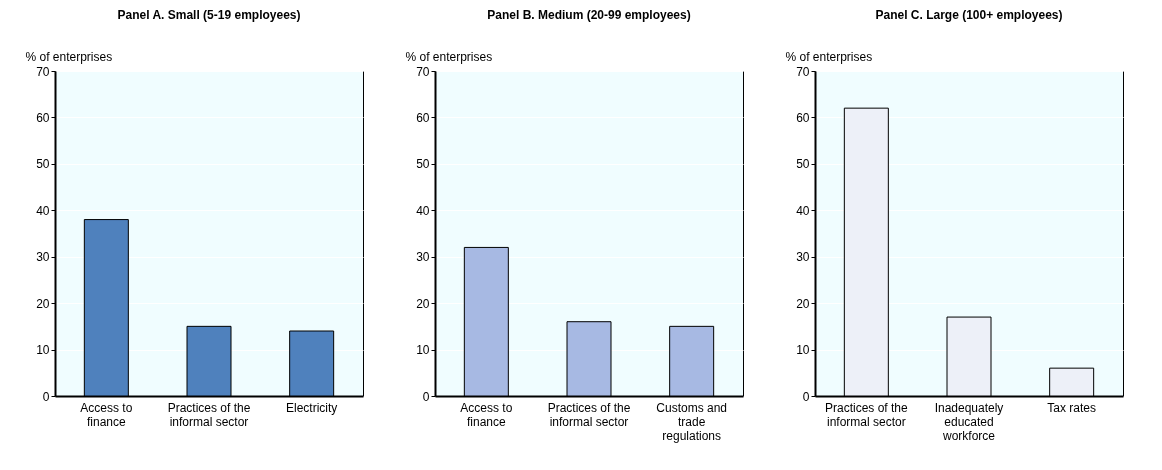 This screenshot has width=1162, height=470. I want to click on chart-title: Panel A. Small (5-19 employees), so click(209, 15).